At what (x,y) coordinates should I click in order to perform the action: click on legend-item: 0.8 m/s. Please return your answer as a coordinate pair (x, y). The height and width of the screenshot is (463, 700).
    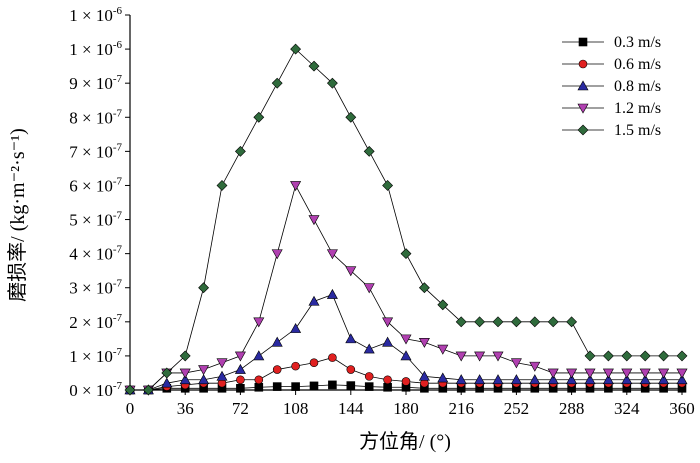
    Looking at the image, I should click on (611, 86).